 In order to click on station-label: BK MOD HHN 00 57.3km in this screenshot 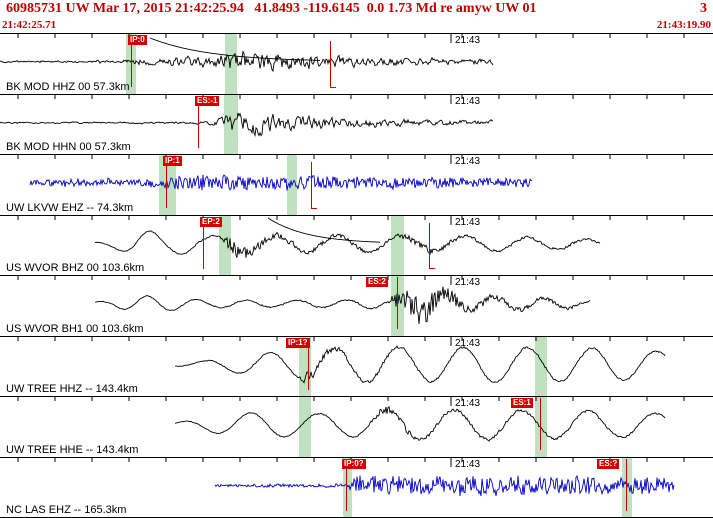, I will do `click(68, 147)`.